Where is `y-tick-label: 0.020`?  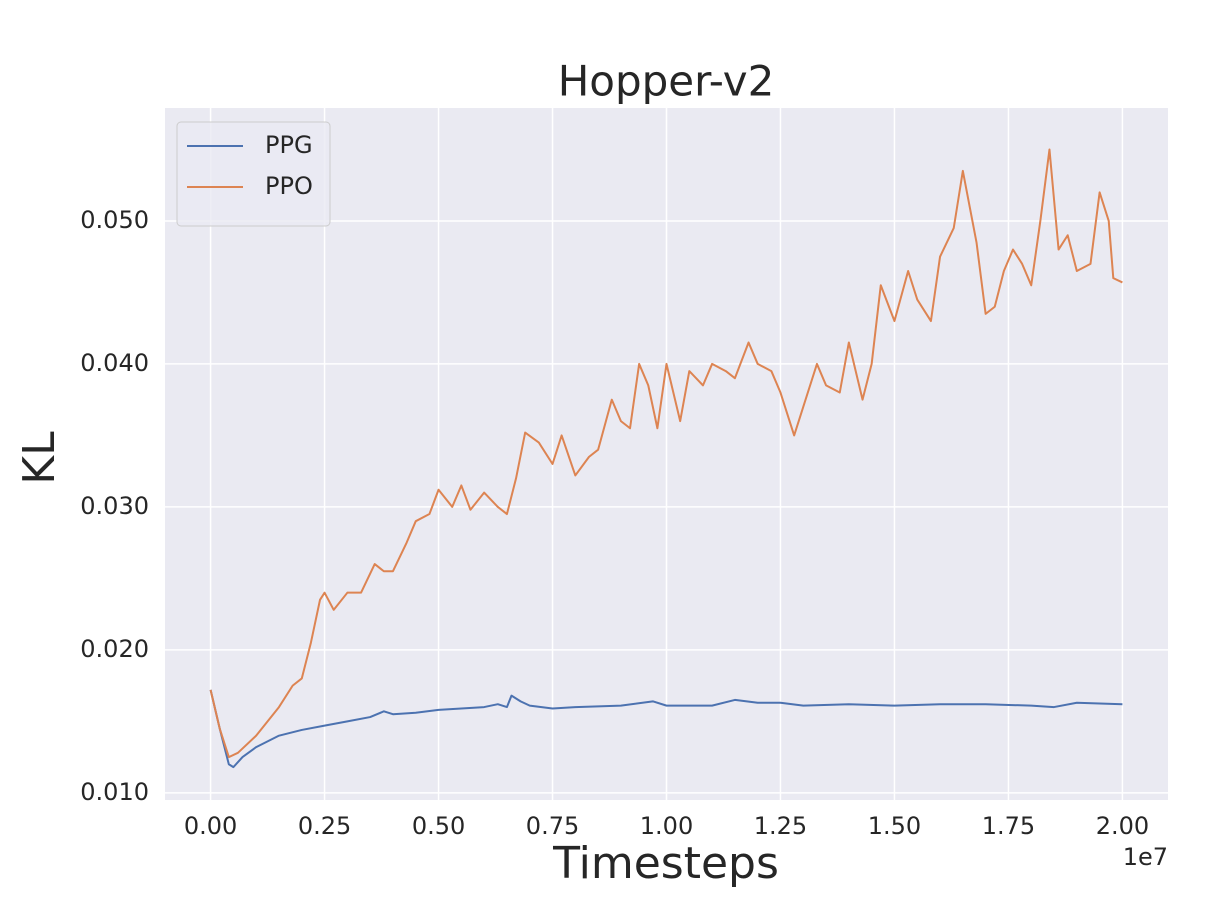 y-tick-label: 0.020 is located at coordinates (114, 649).